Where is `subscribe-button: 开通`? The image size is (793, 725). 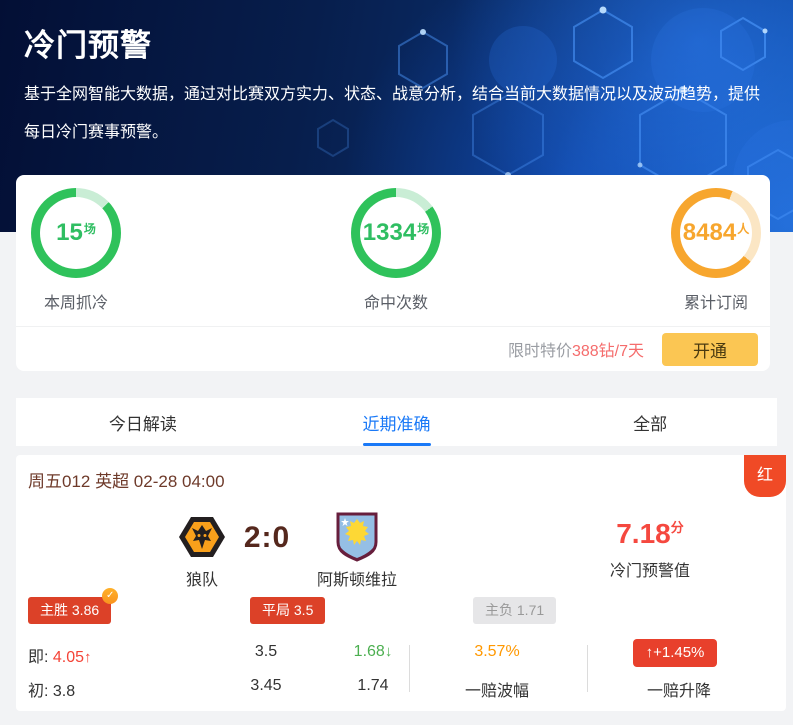
subscribe-button: 开通 is located at coordinates (710, 349).